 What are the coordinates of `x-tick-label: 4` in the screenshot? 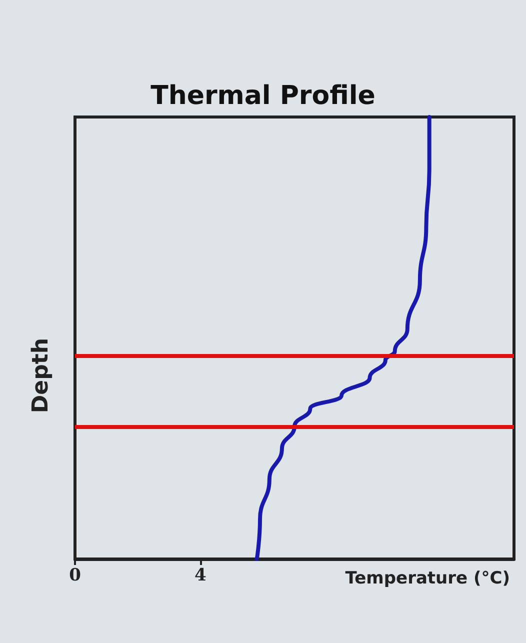 It's located at (200, 576).